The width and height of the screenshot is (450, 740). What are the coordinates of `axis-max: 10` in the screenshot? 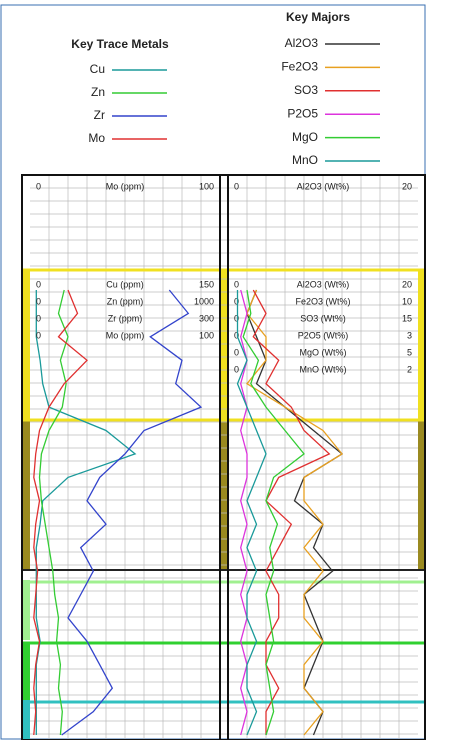 It's located at (407, 301).